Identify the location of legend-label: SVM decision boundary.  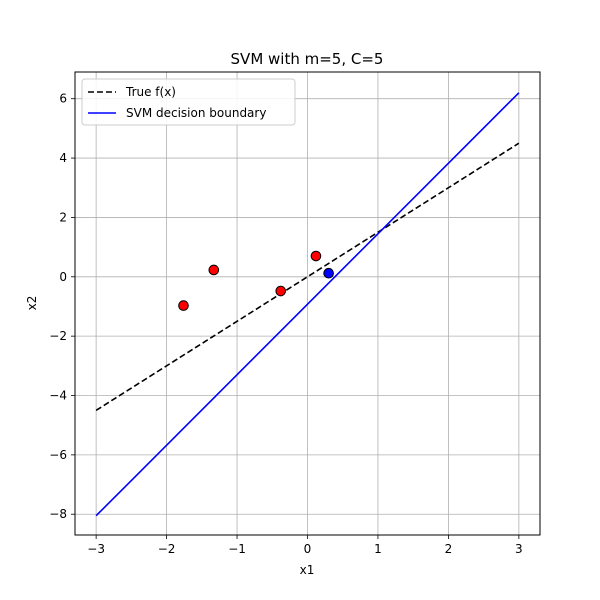
(196, 113).